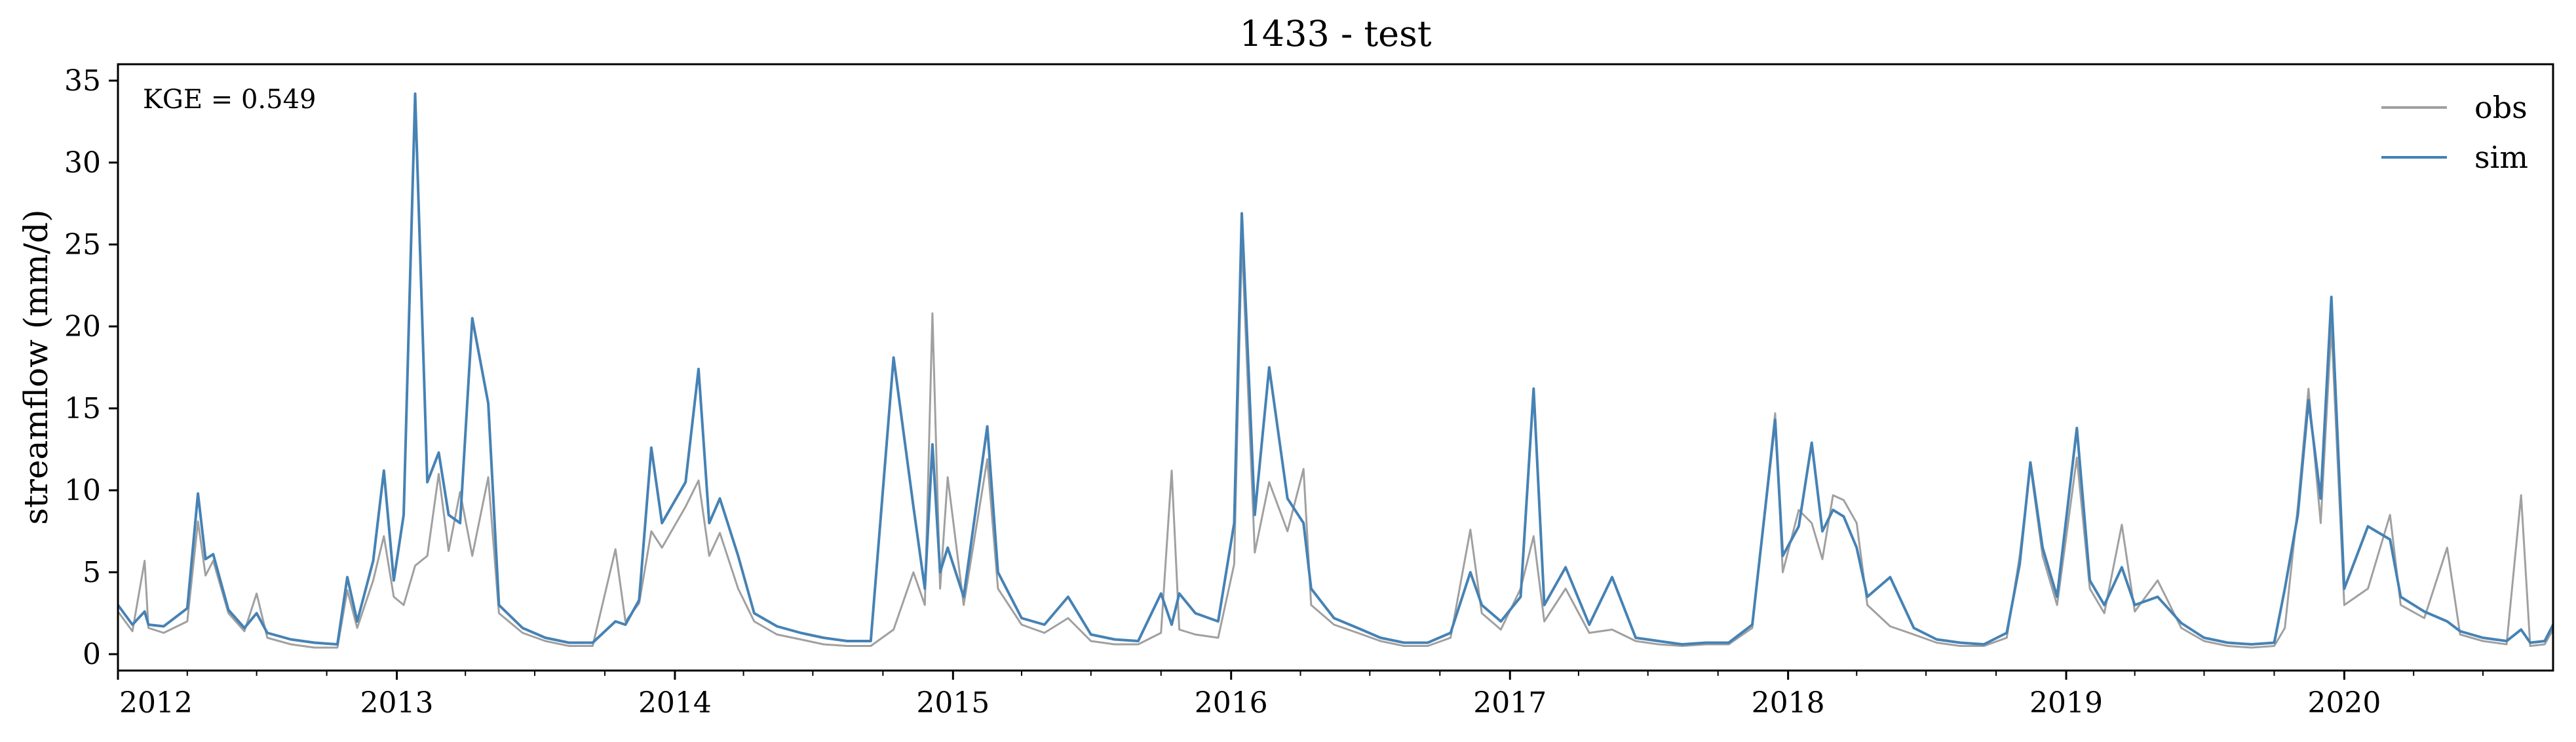  What do you see at coordinates (2501, 107) in the screenshot?
I see `legend-obs-label: obs` at bounding box center [2501, 107].